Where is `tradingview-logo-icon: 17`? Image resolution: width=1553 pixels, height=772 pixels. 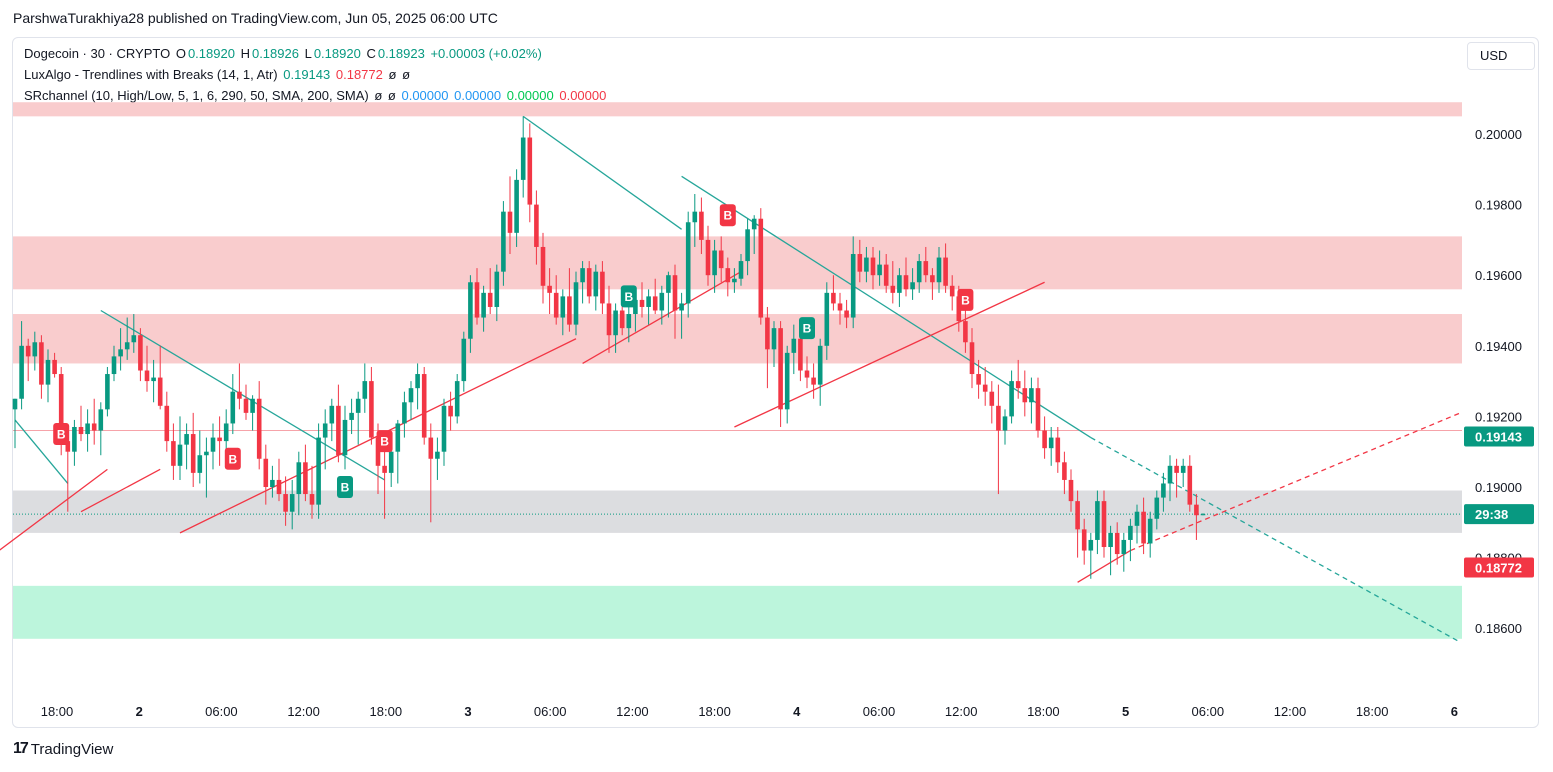 tradingview-logo-icon: 17 is located at coordinates (21, 748).